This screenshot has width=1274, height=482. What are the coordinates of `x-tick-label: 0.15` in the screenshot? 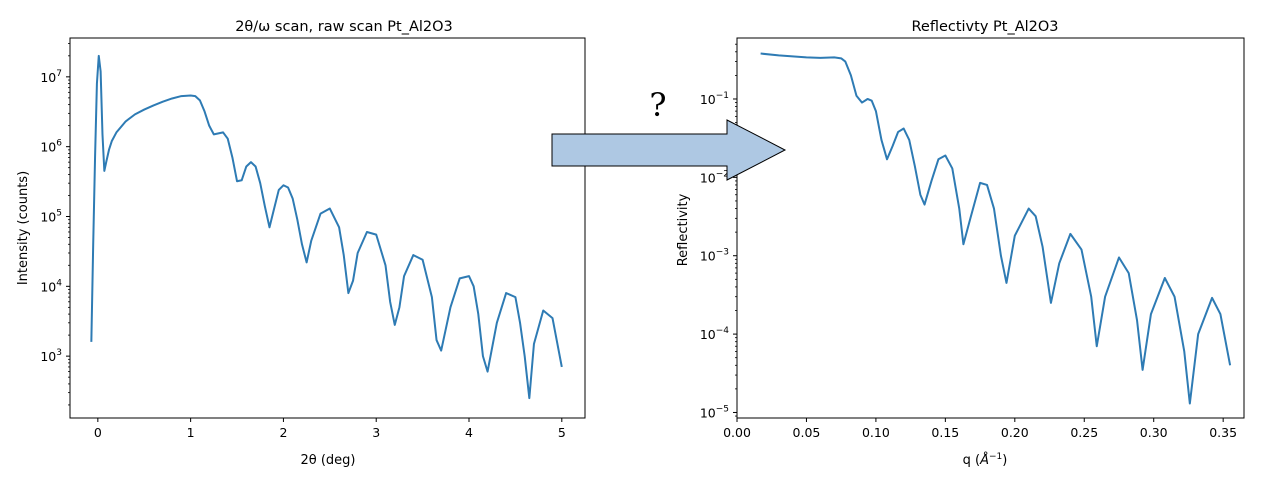 It's located at (945, 432).